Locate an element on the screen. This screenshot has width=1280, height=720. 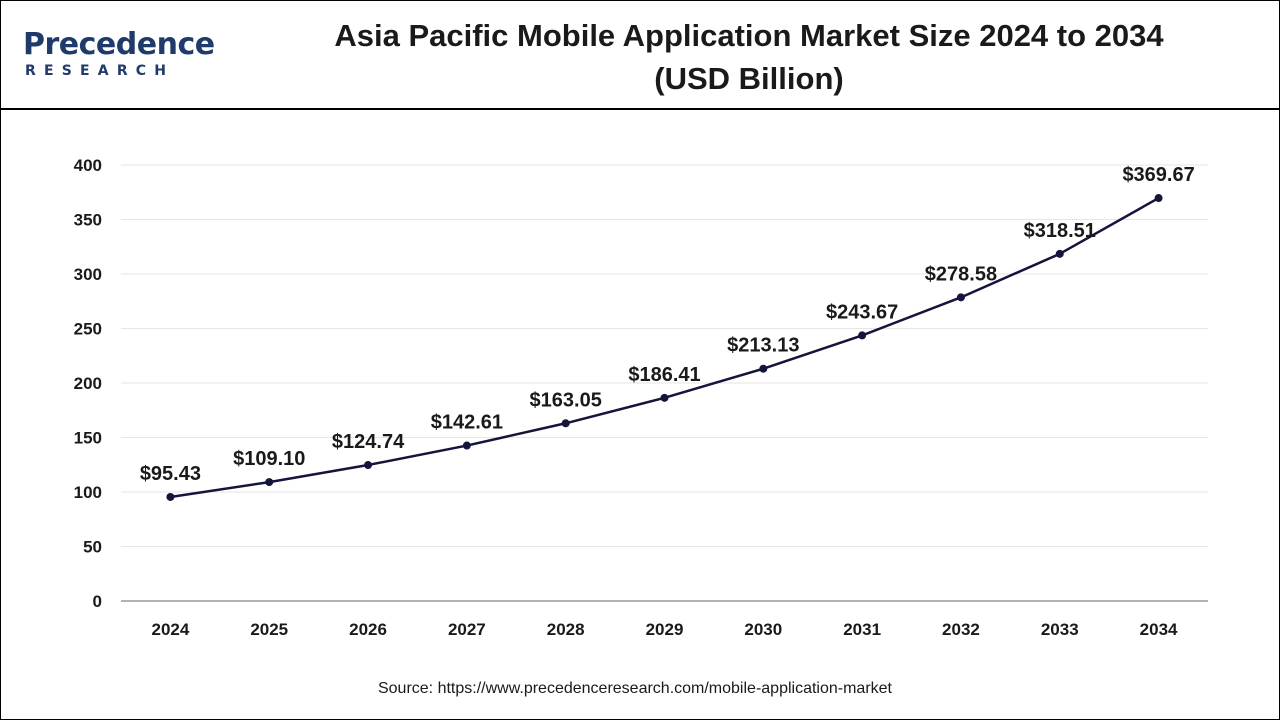
data-label: $369.67 is located at coordinates (1158, 175).